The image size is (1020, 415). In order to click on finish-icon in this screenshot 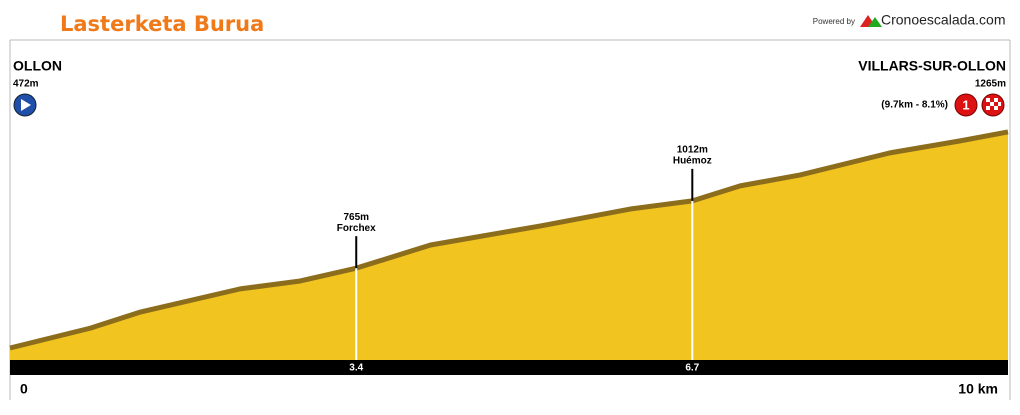, I will do `click(993, 105)`.